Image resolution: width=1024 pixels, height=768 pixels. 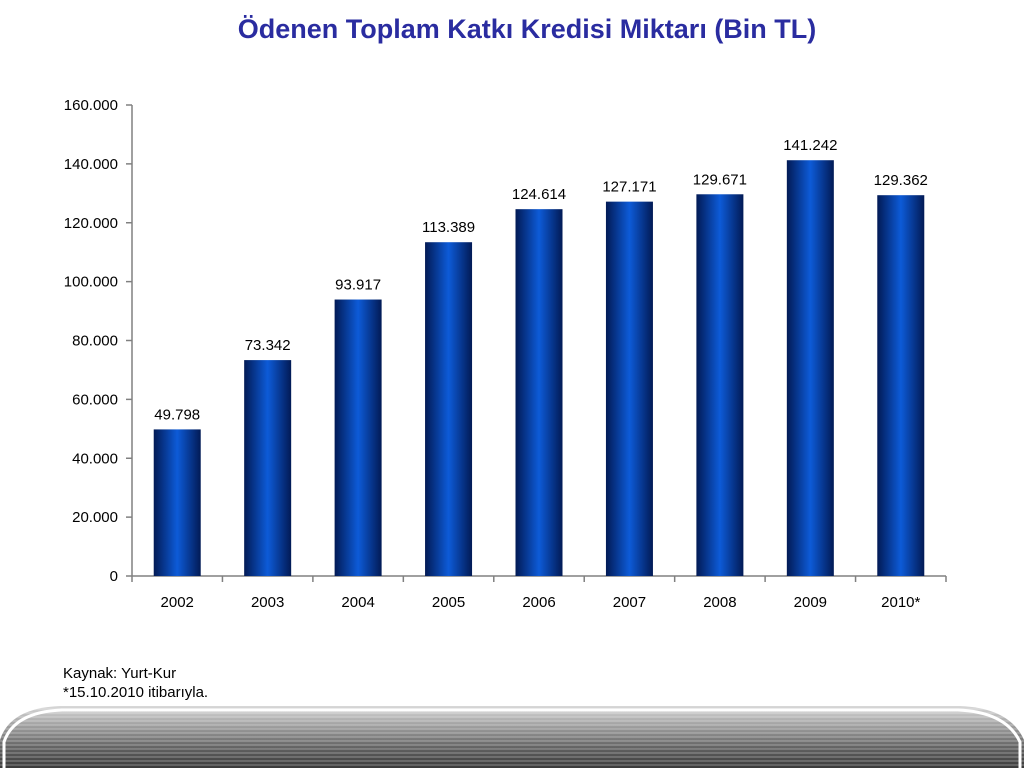 I want to click on y-tick-label: 120.000, so click(x=91, y=223).